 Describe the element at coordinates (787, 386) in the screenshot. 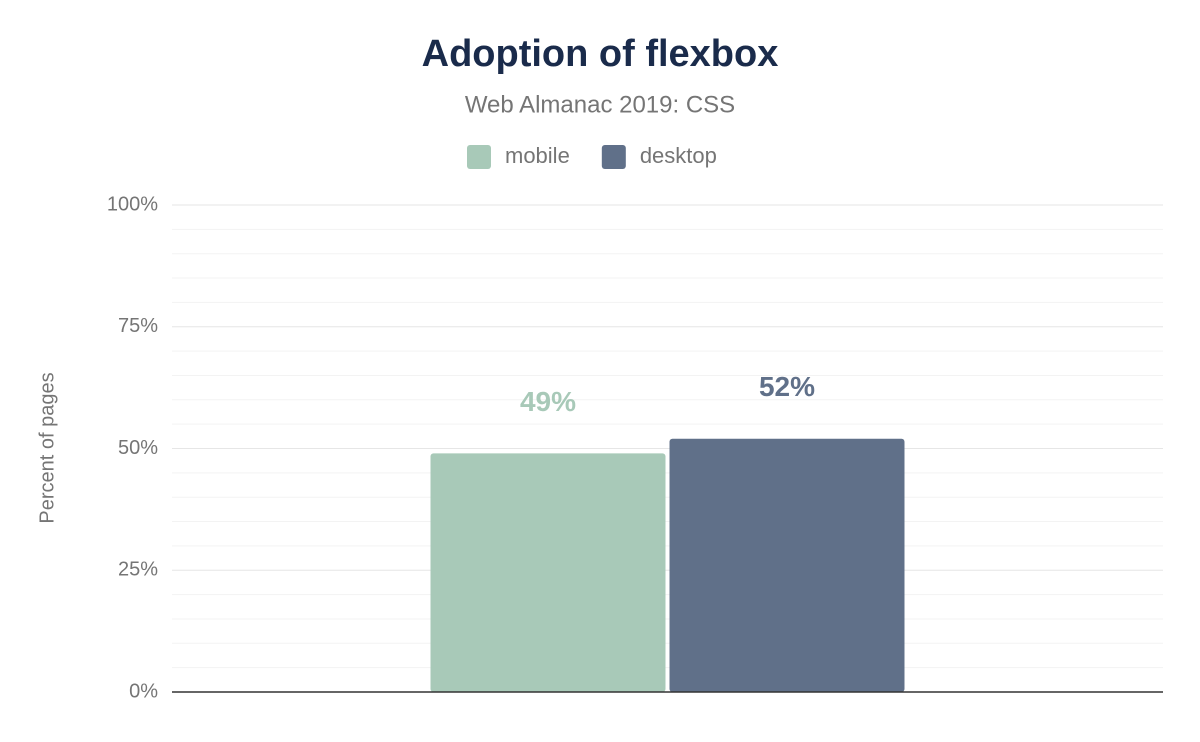

I see `value-label: 52%` at that location.